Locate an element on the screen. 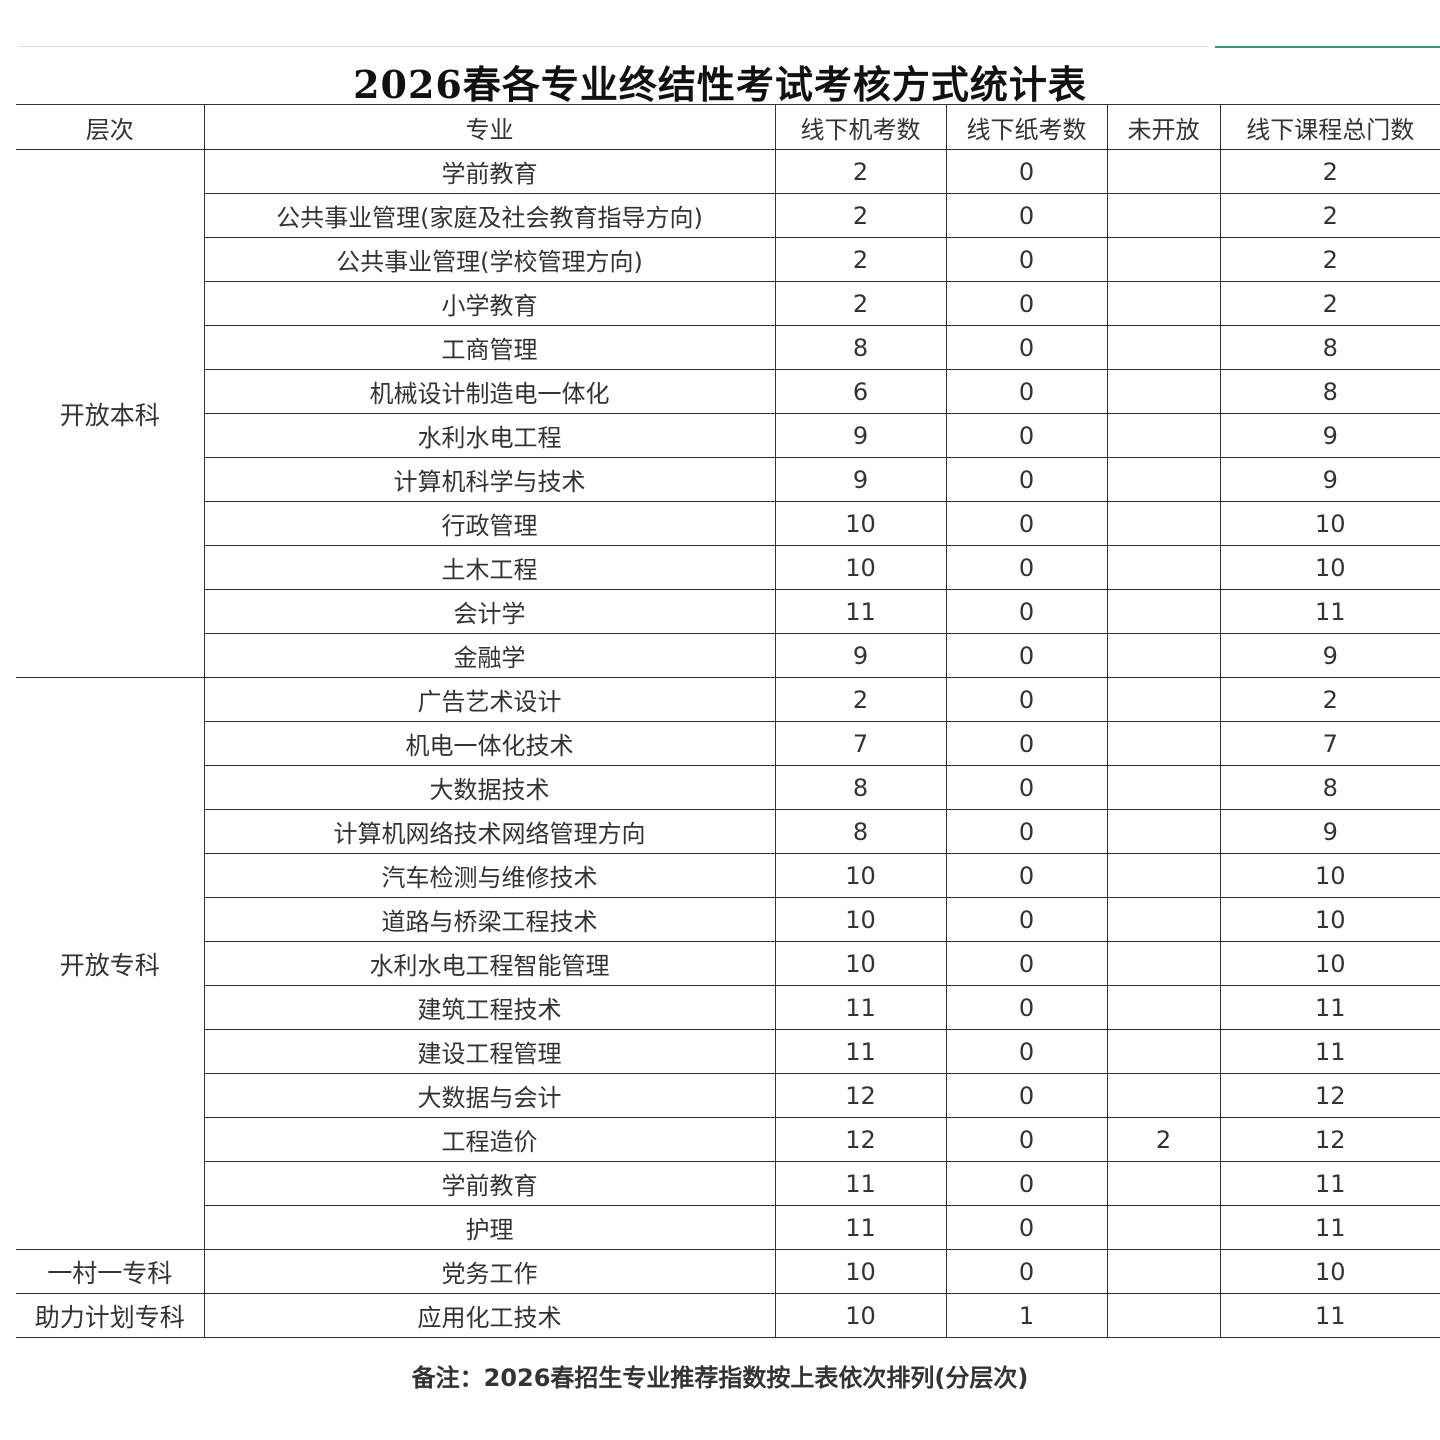 The height and width of the screenshot is (1440, 1440). machine-exam-cell: 12 is located at coordinates (860, 1139).